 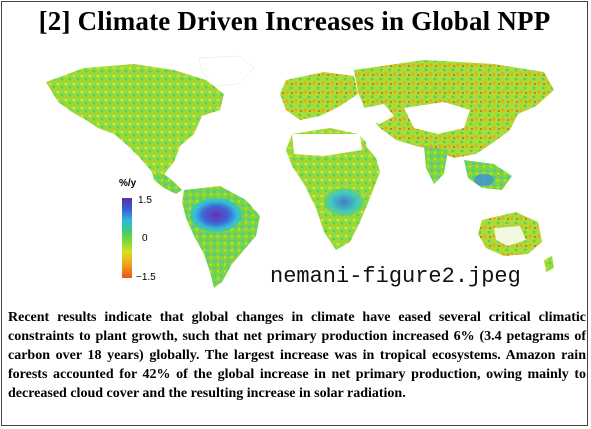 I want to click on central-america-region, so click(x=167, y=183).